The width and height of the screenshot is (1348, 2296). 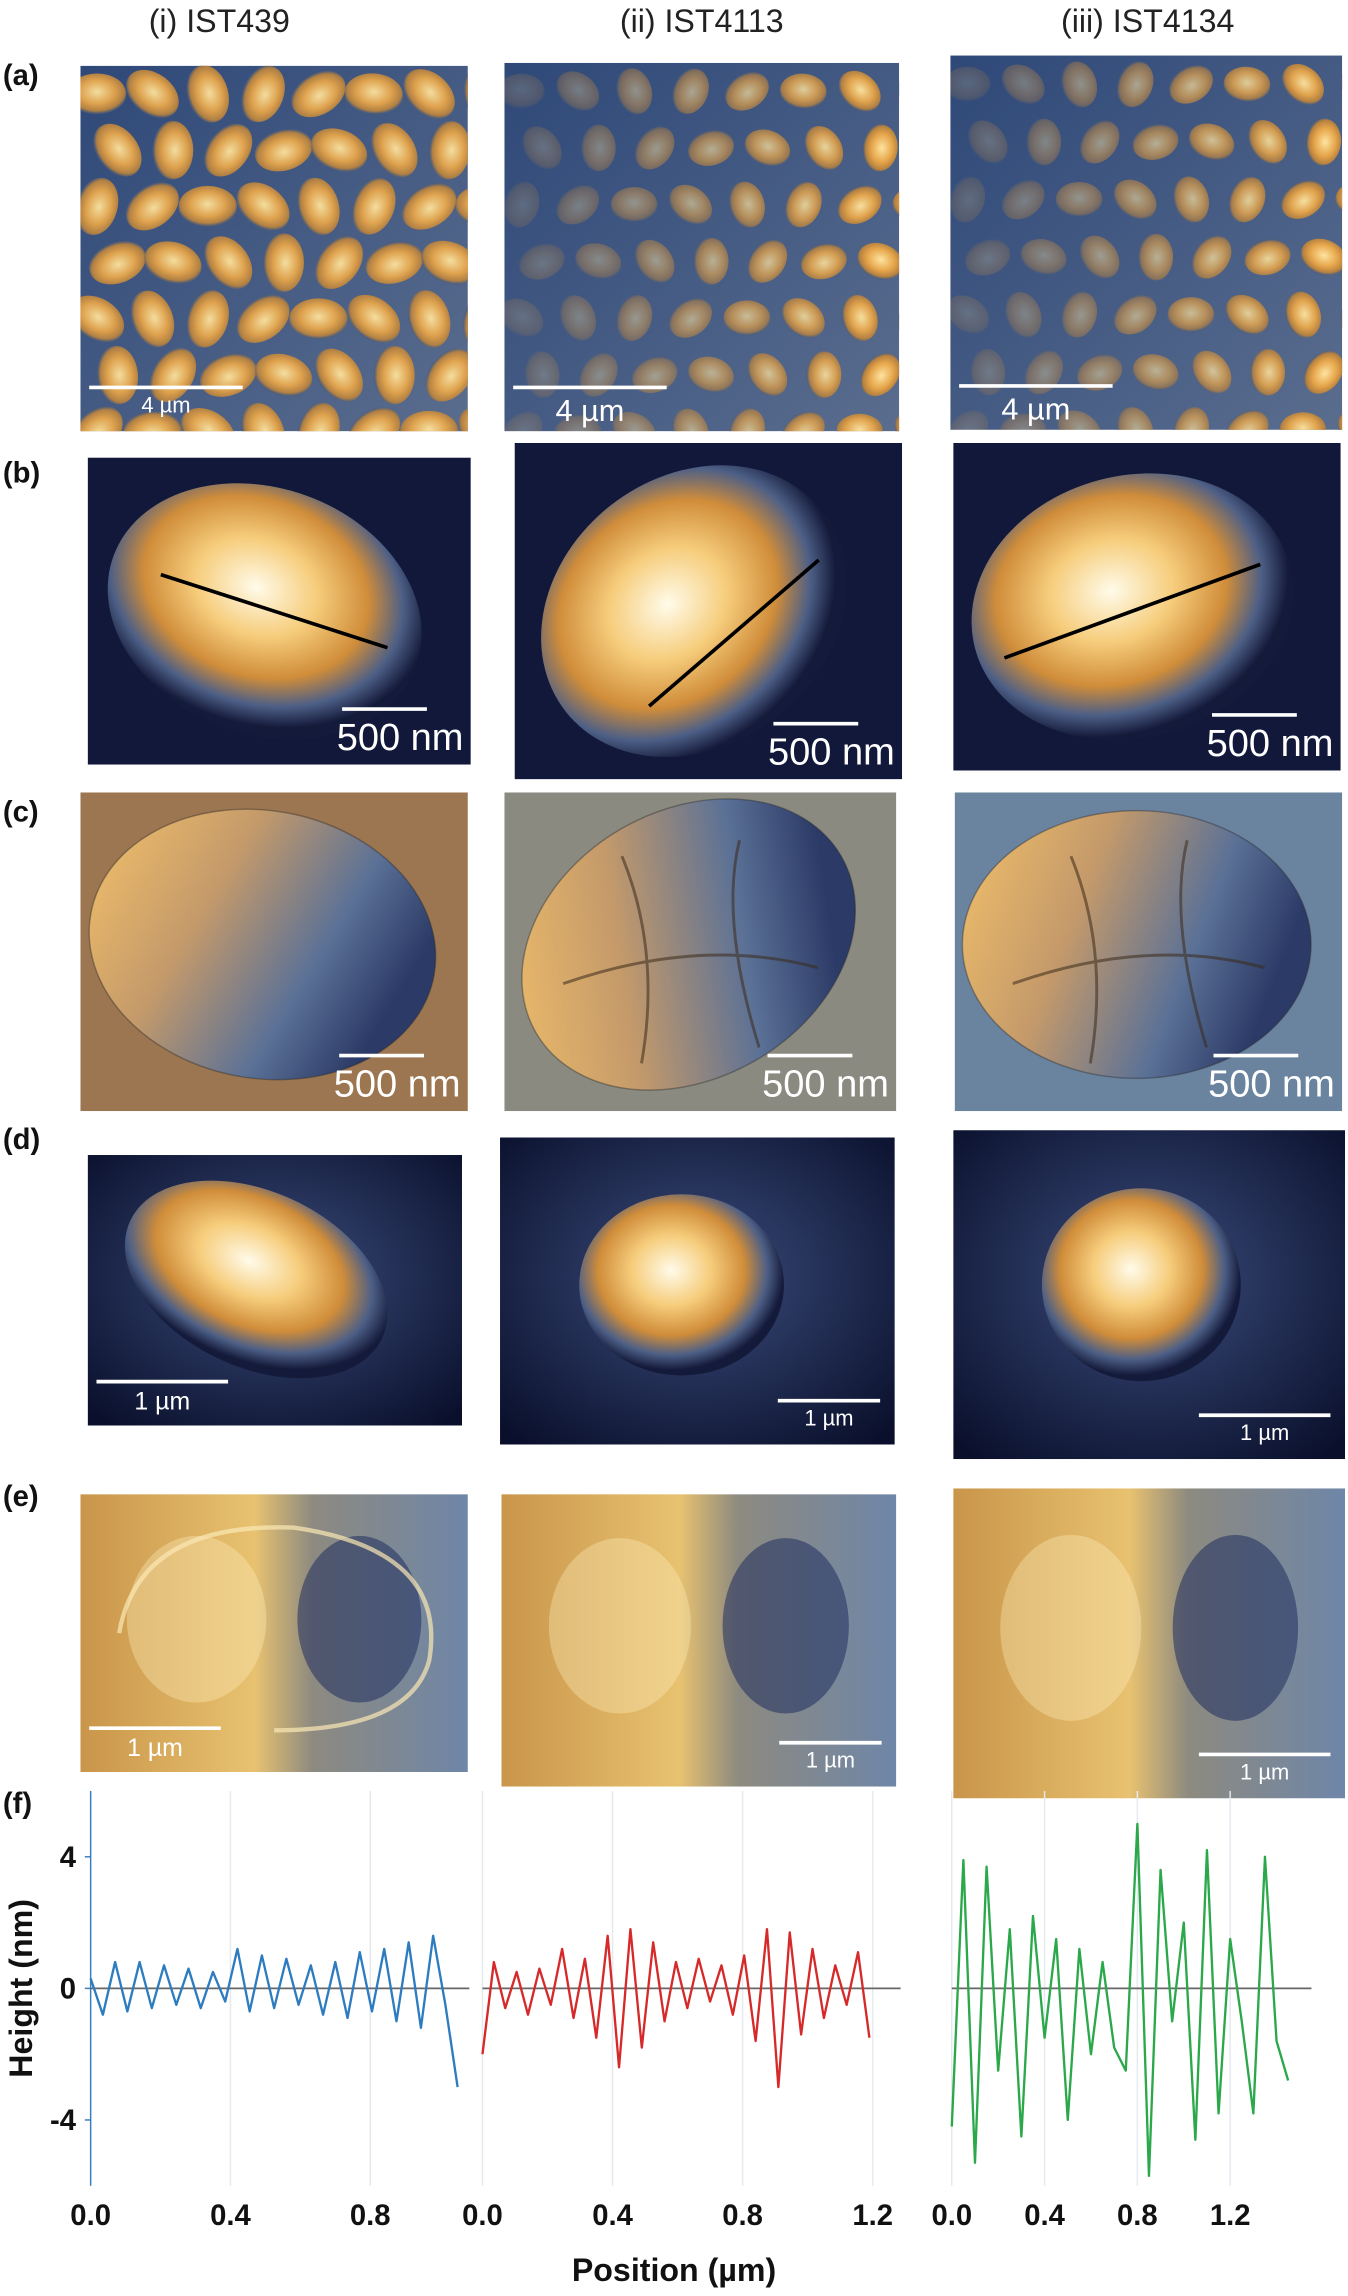 What do you see at coordinates (690, 951) in the screenshot?
I see `crack` at bounding box center [690, 951].